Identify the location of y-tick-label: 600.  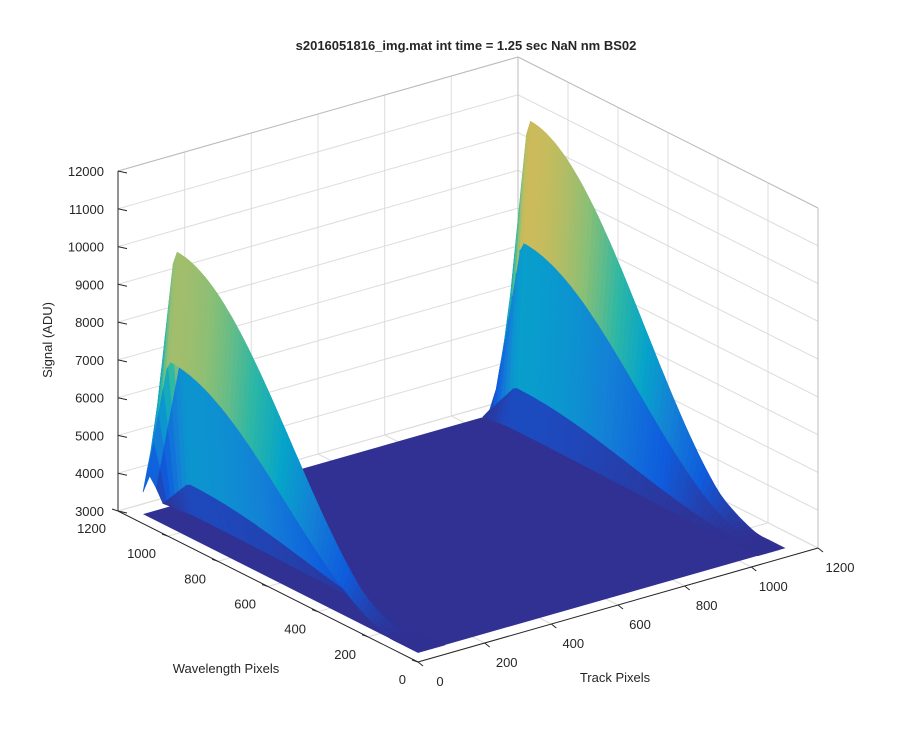
(245, 604).